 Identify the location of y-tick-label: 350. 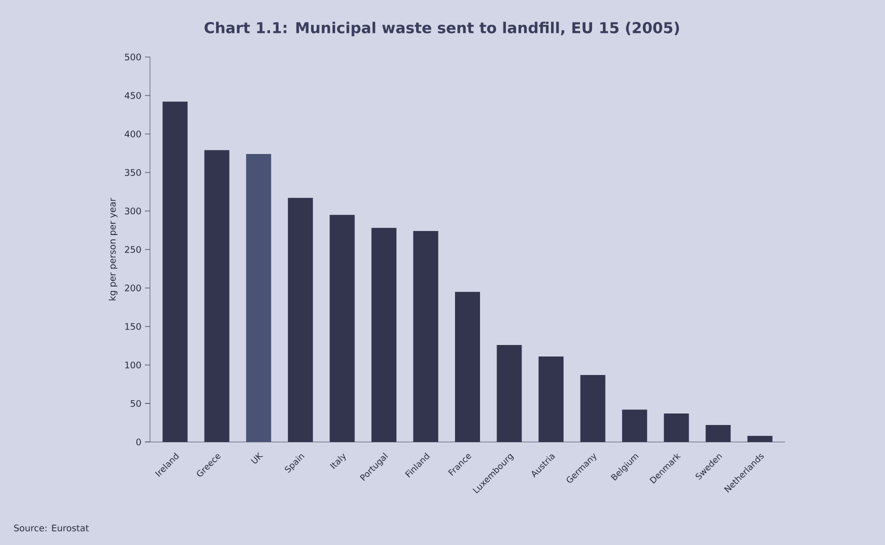
(132, 172).